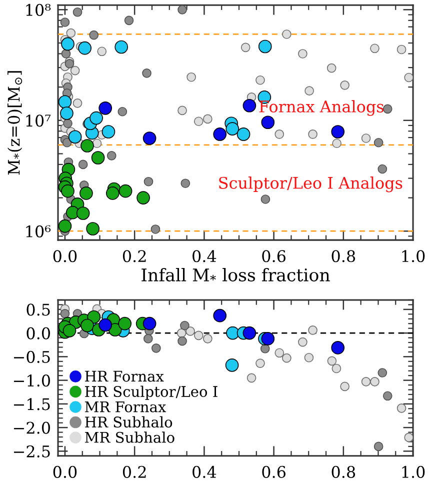 This screenshot has width=431, height=485. Describe the element at coordinates (38, 231) in the screenshot. I see `y-tick-label: 10⁶` at that location.